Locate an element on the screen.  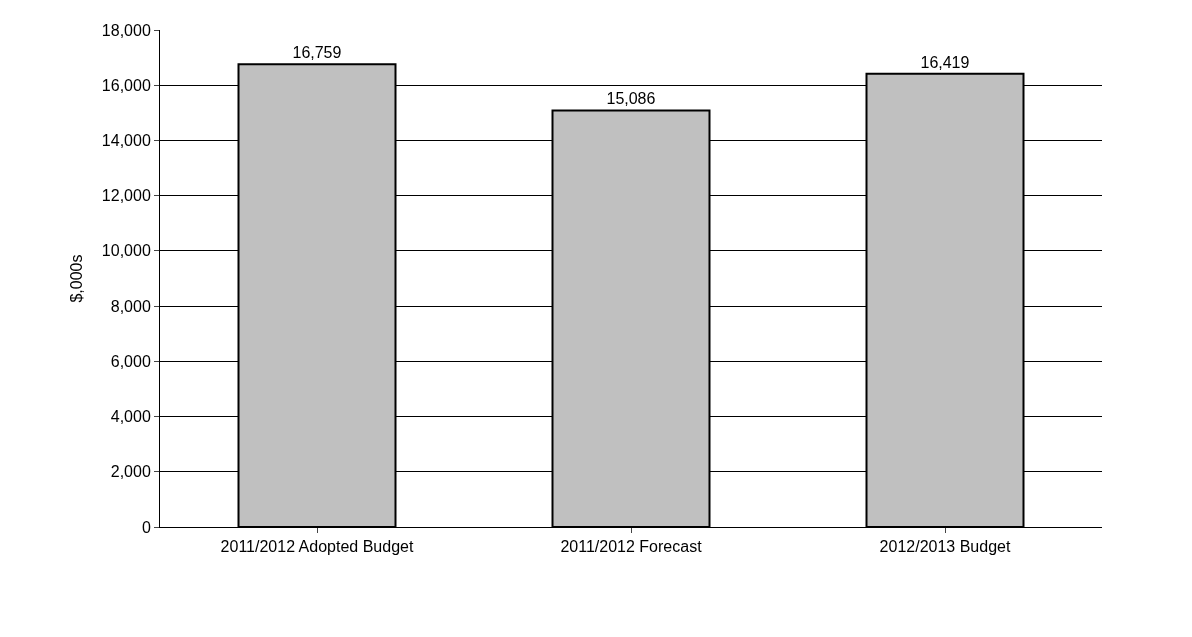
x-tick-label: 2011/2012 Adopted Budget is located at coordinates (317, 547).